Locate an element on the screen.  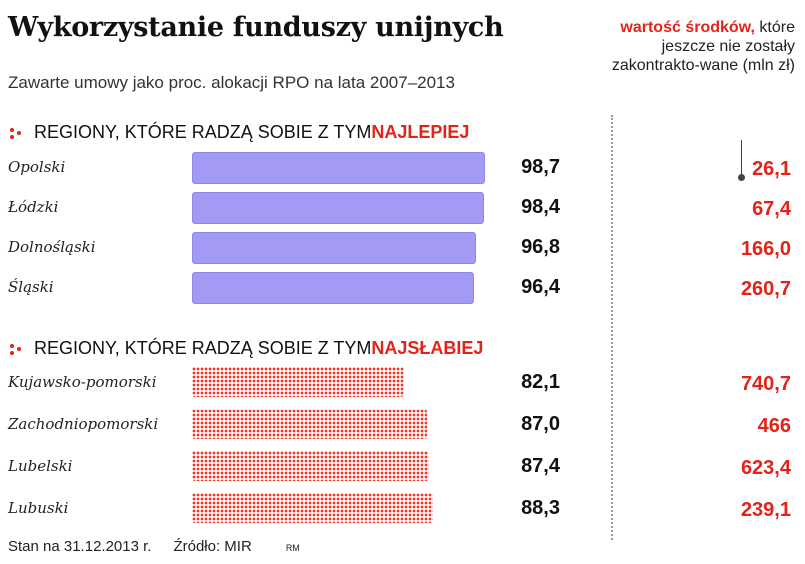
section-best-prefix: REGIONY, KTÓRE RADZĄ SOBIE Z TYM is located at coordinates (203, 132).